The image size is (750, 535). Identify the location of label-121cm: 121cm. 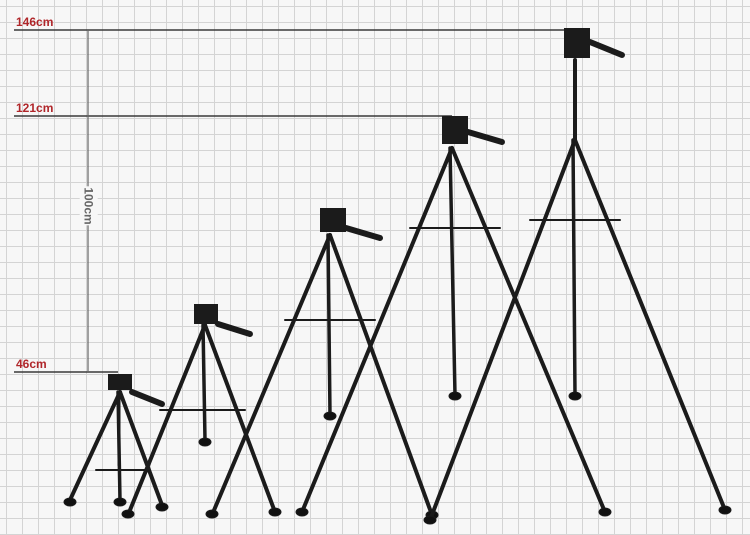
(35, 108).